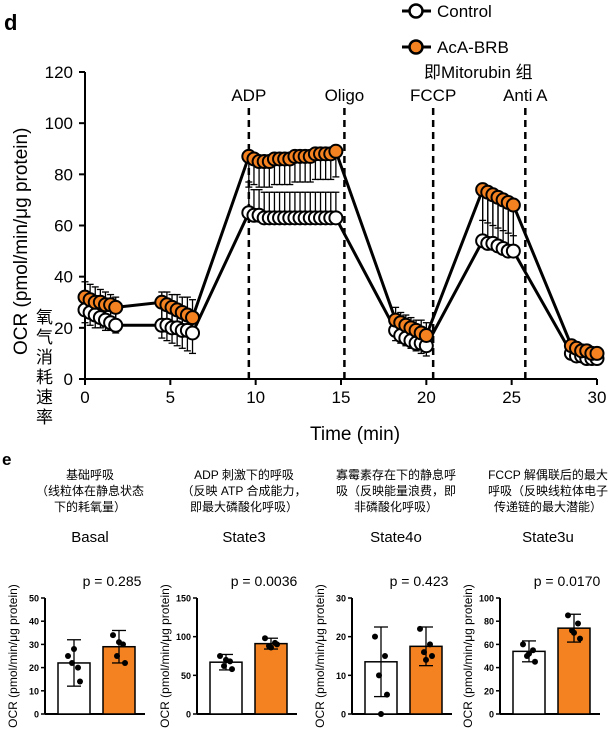  I want to click on p-value: p = 0.285, so click(112, 581).